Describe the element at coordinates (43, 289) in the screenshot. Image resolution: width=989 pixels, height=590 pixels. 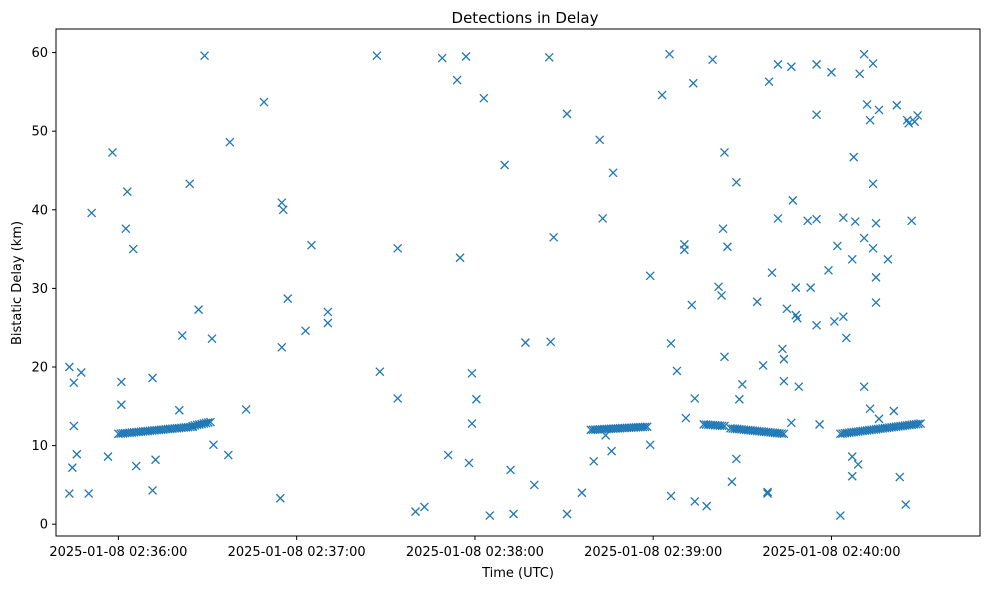
I see `y-axis-ticks: 0 10 20 30 40 50 60` at that location.